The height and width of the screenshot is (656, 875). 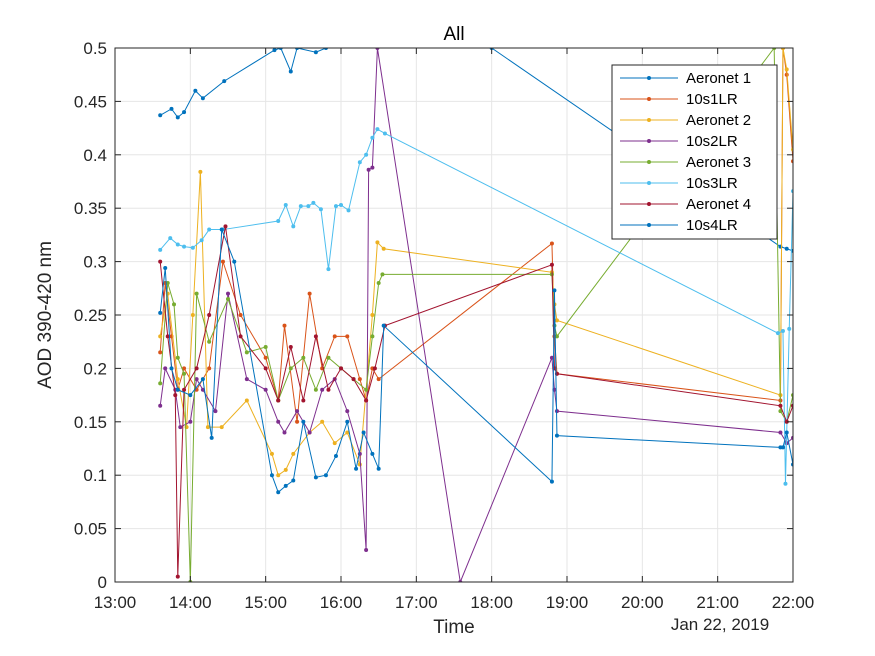 What do you see at coordinates (793, 602) in the screenshot?
I see `x-tick-label: 22:00` at bounding box center [793, 602].